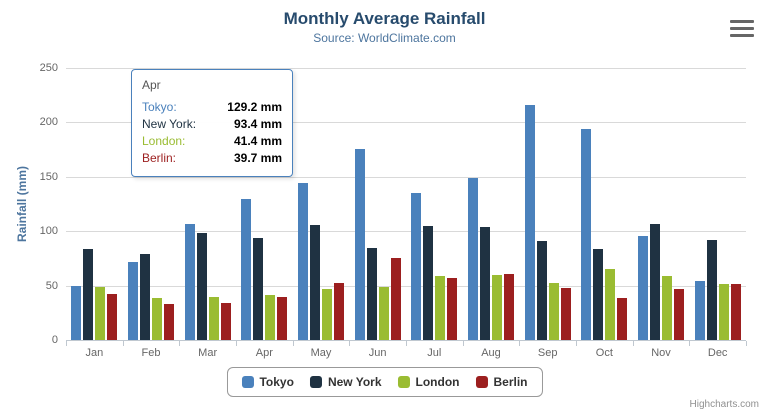  I want to click on bar-tokyo-sep, so click(529, 222).